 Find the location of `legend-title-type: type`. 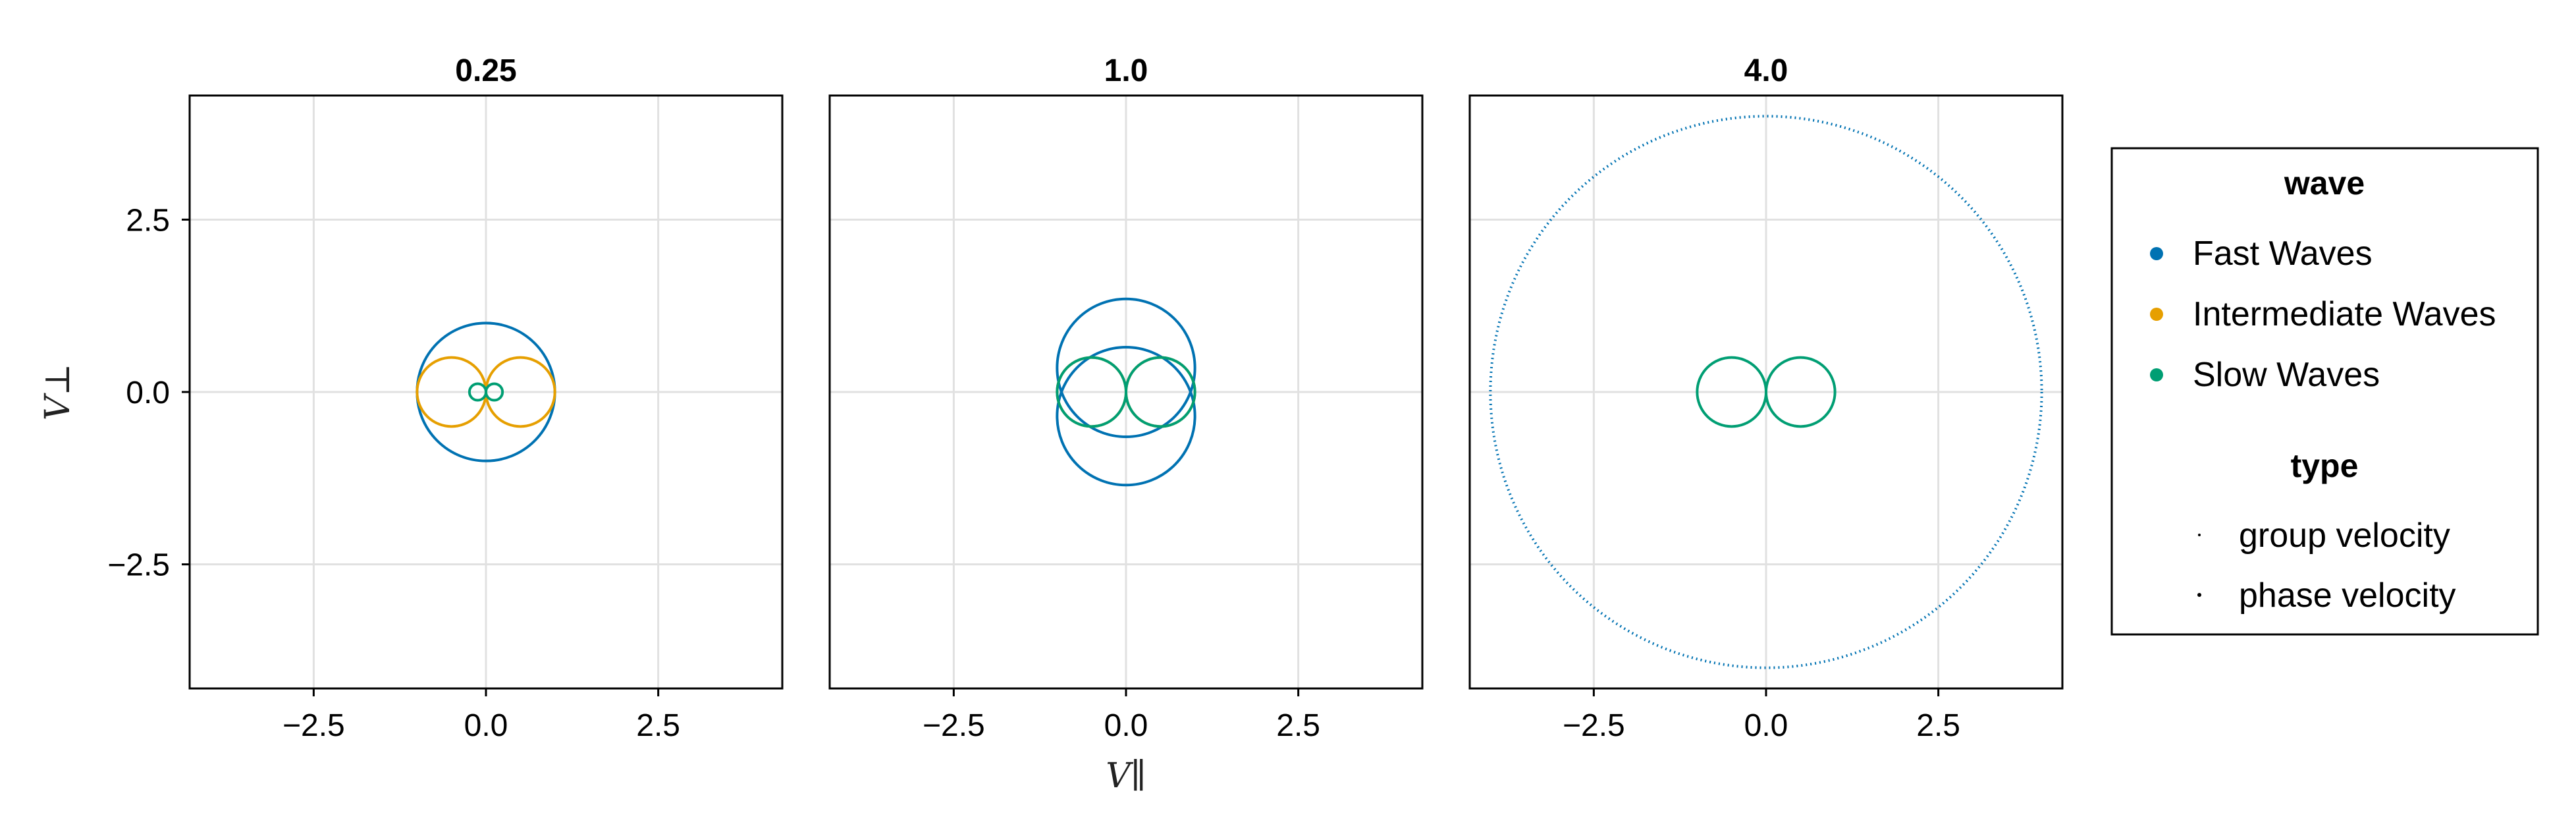

legend-title-type: type is located at coordinates (2325, 465).